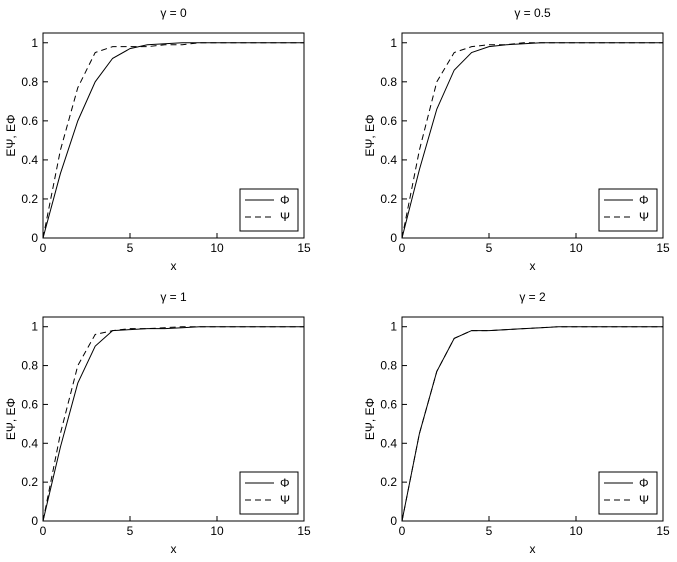 The image size is (677, 562). What do you see at coordinates (173, 13) in the screenshot?
I see `subplot-title: γ = 0` at bounding box center [173, 13].